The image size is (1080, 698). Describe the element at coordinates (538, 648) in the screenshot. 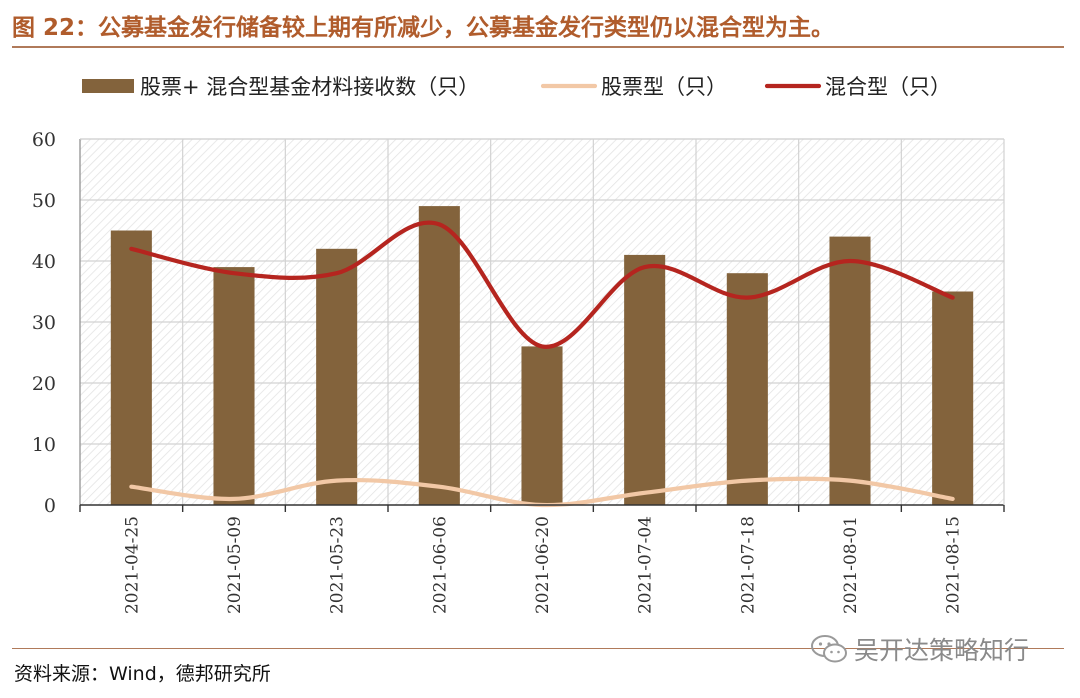

I see `footer-divider` at that location.